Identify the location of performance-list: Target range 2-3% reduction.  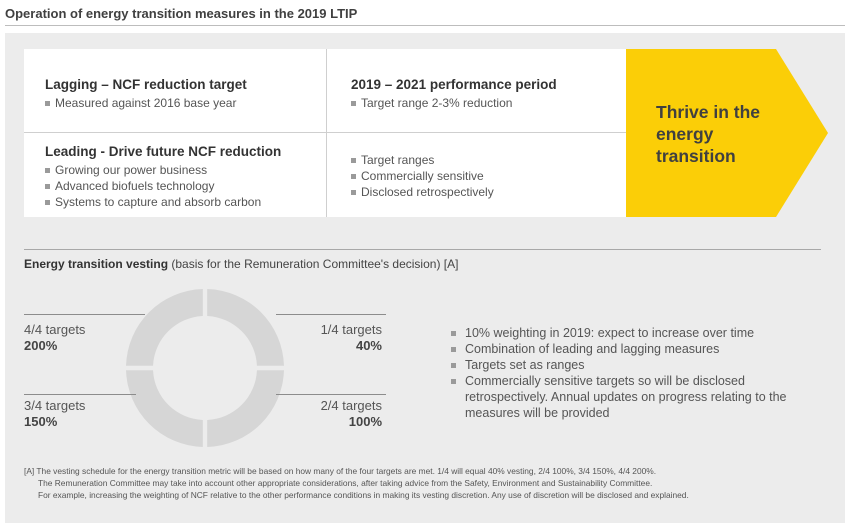
(486, 103).